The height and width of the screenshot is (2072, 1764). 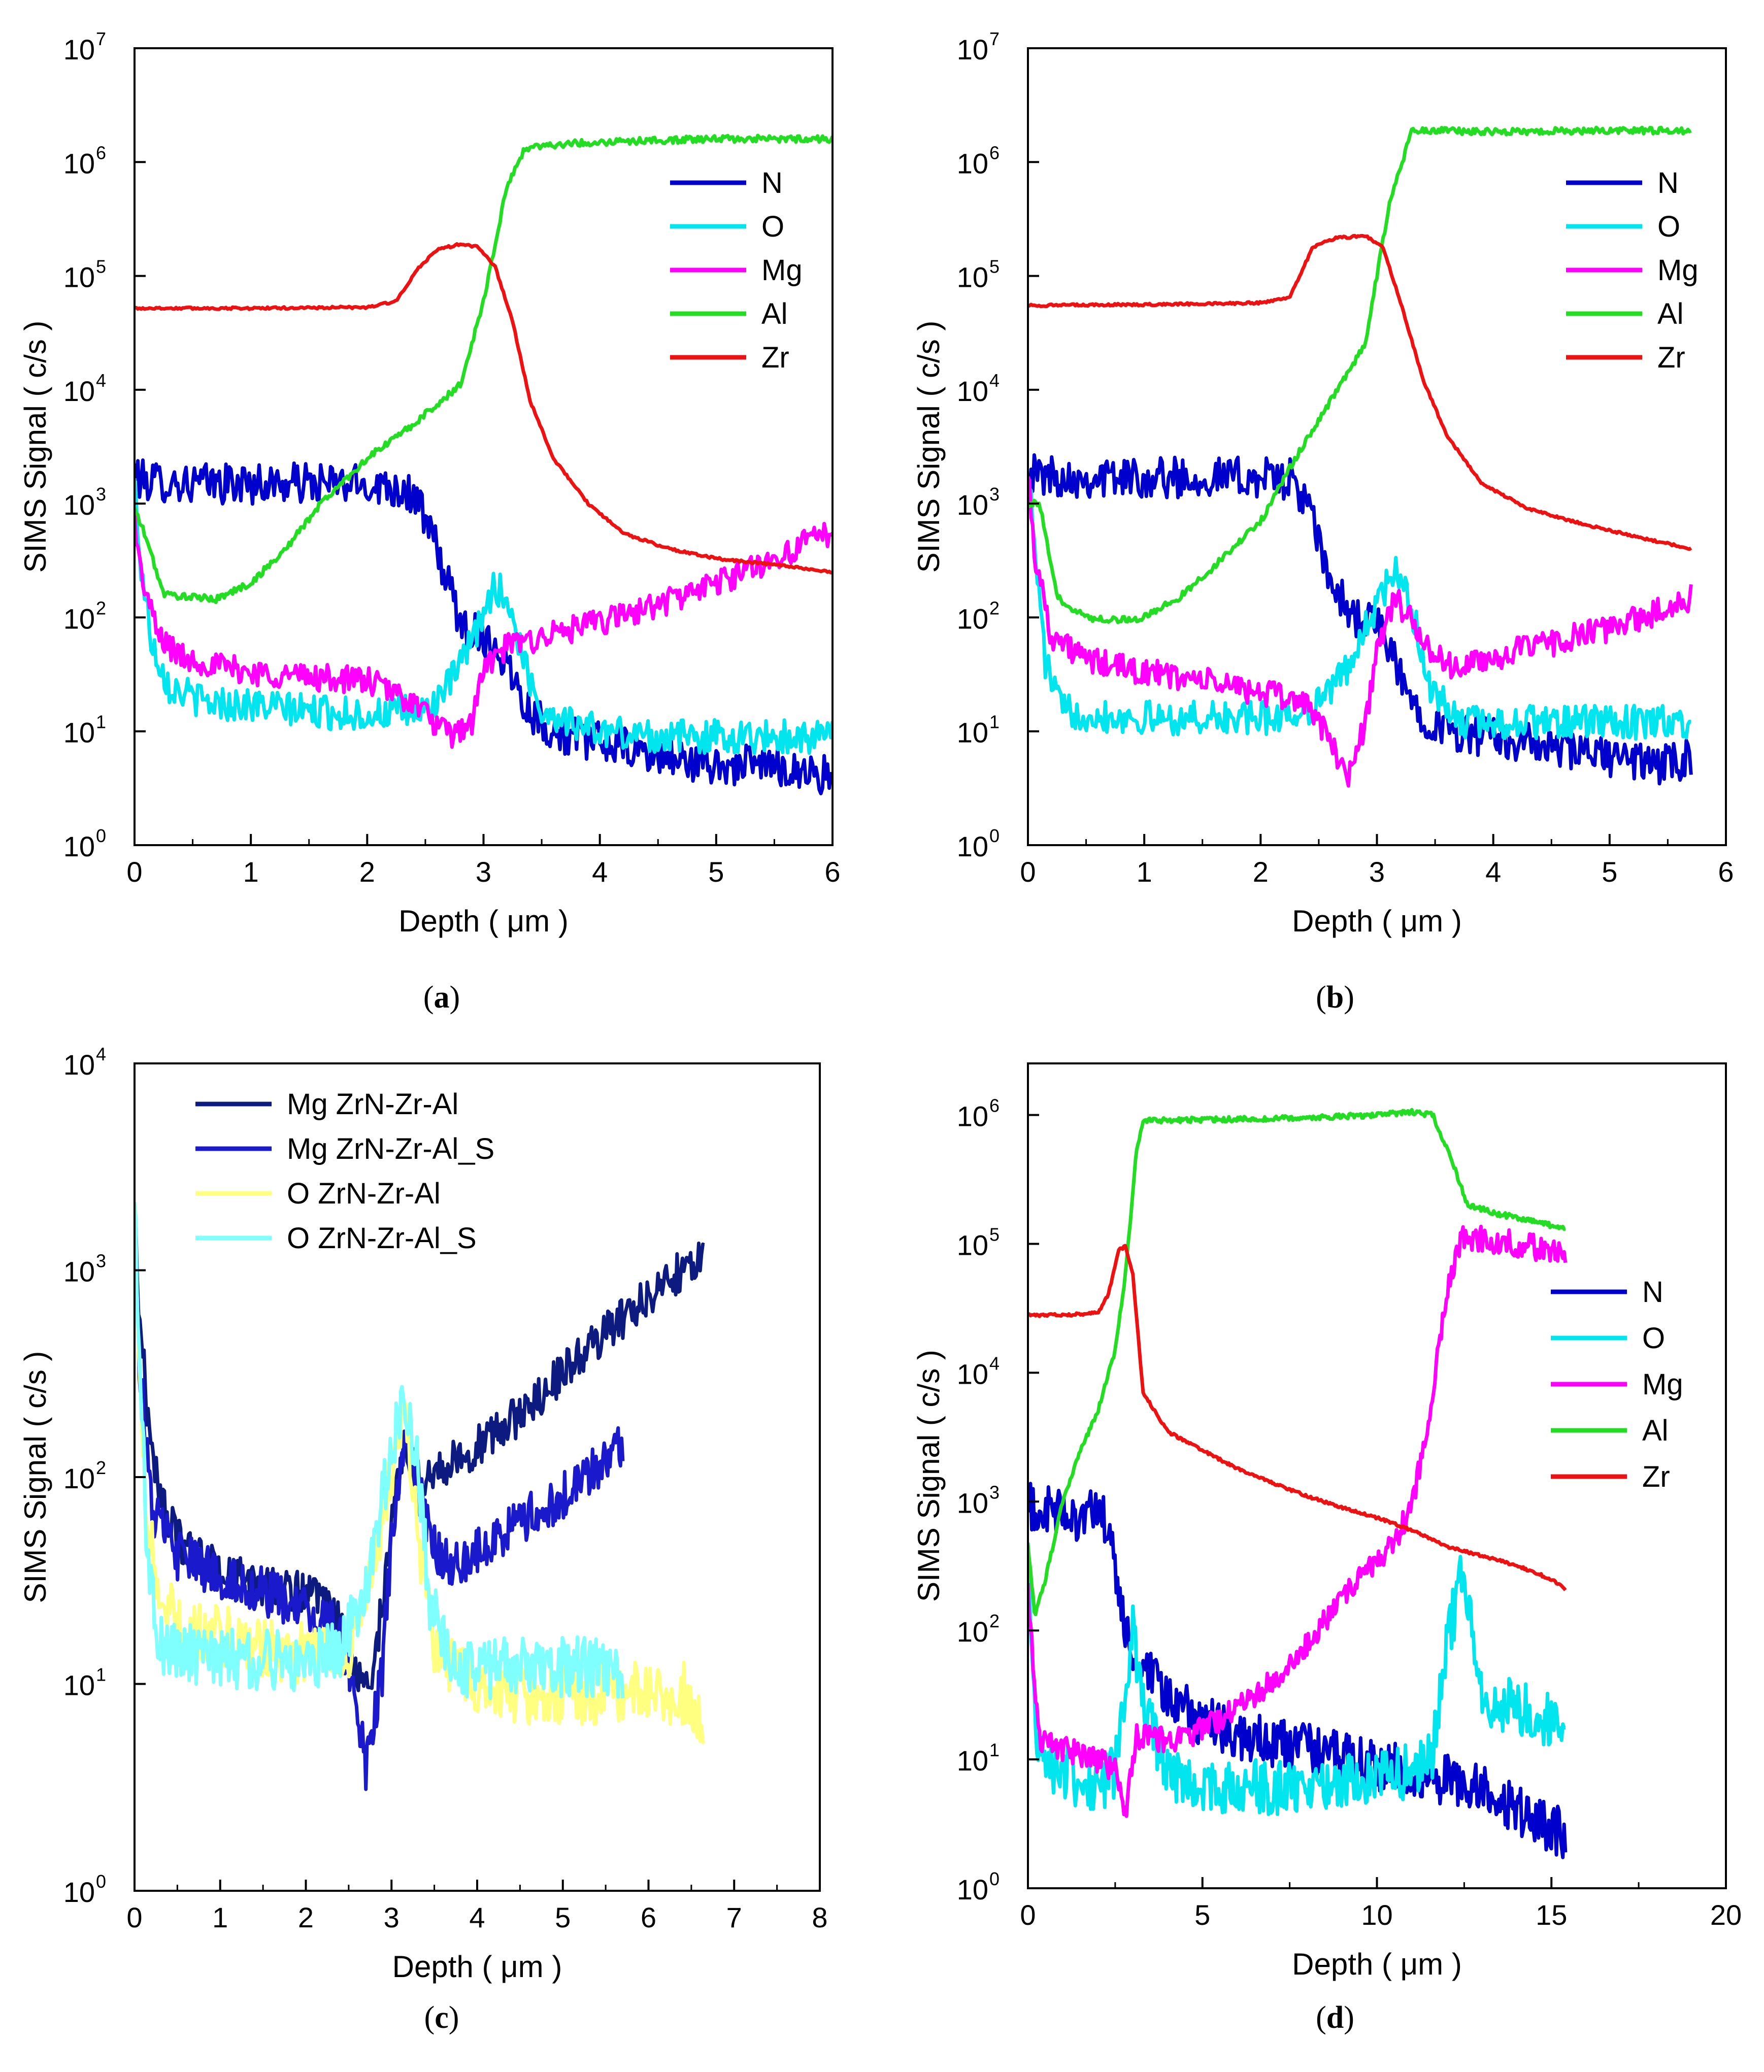 I want to click on x-tick-label-c-1: 1, so click(x=220, y=1917).